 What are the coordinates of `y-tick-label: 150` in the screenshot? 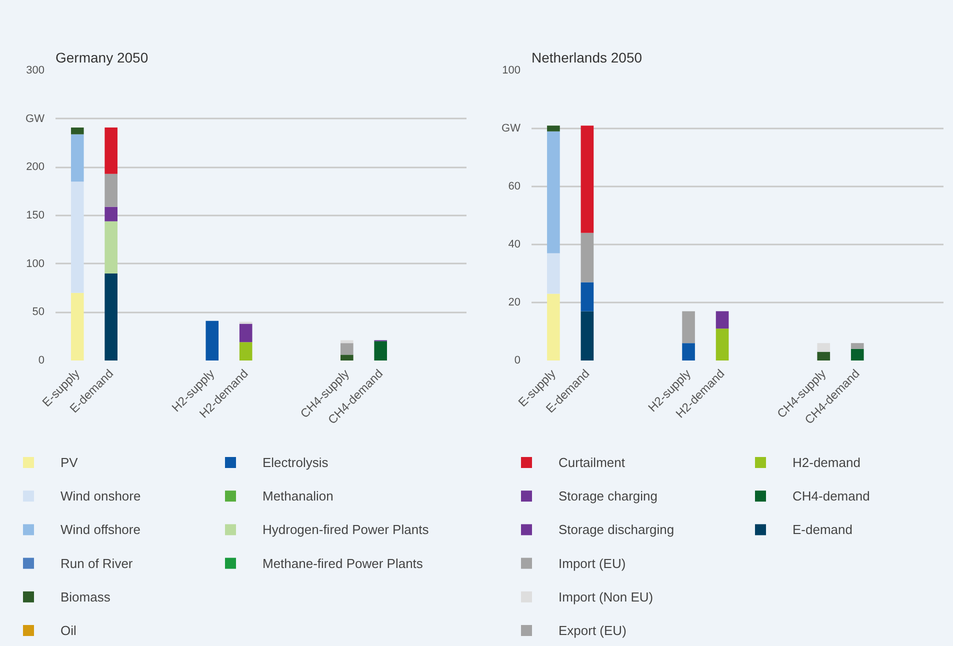 It's located at (35, 216).